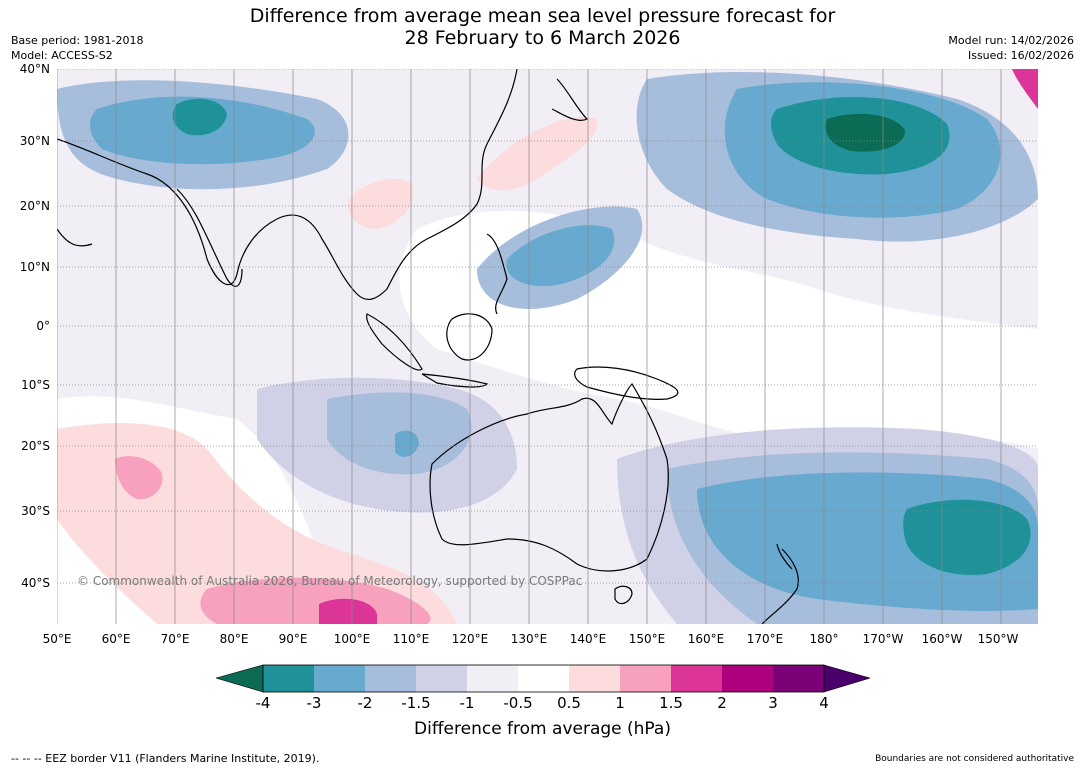 The height and width of the screenshot is (770, 1085). I want to click on positive-anomaly-blob, so click(139, 478).